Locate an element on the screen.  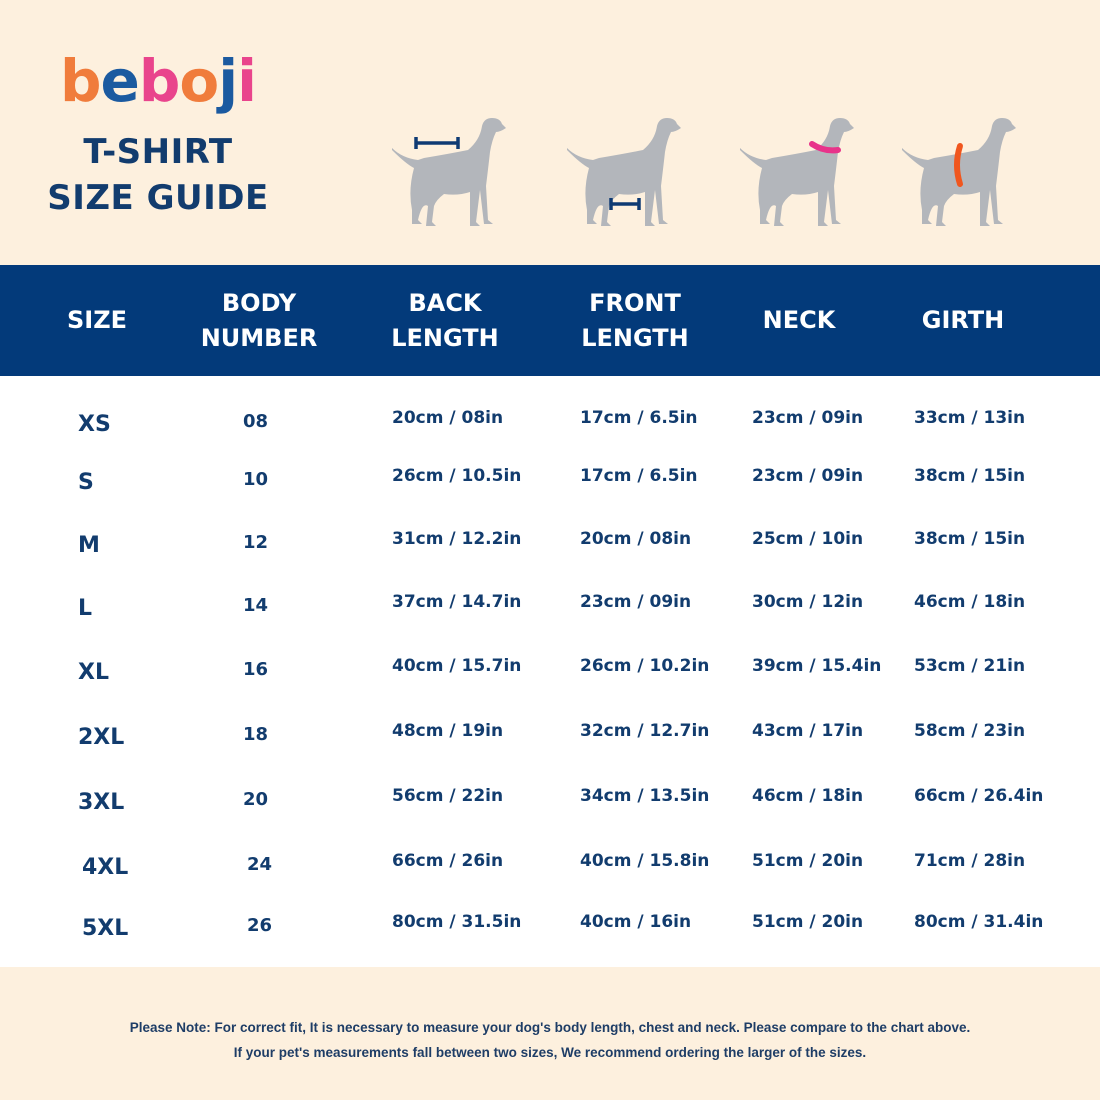
girth-cell: 58cm / 23in is located at coordinates (970, 731).